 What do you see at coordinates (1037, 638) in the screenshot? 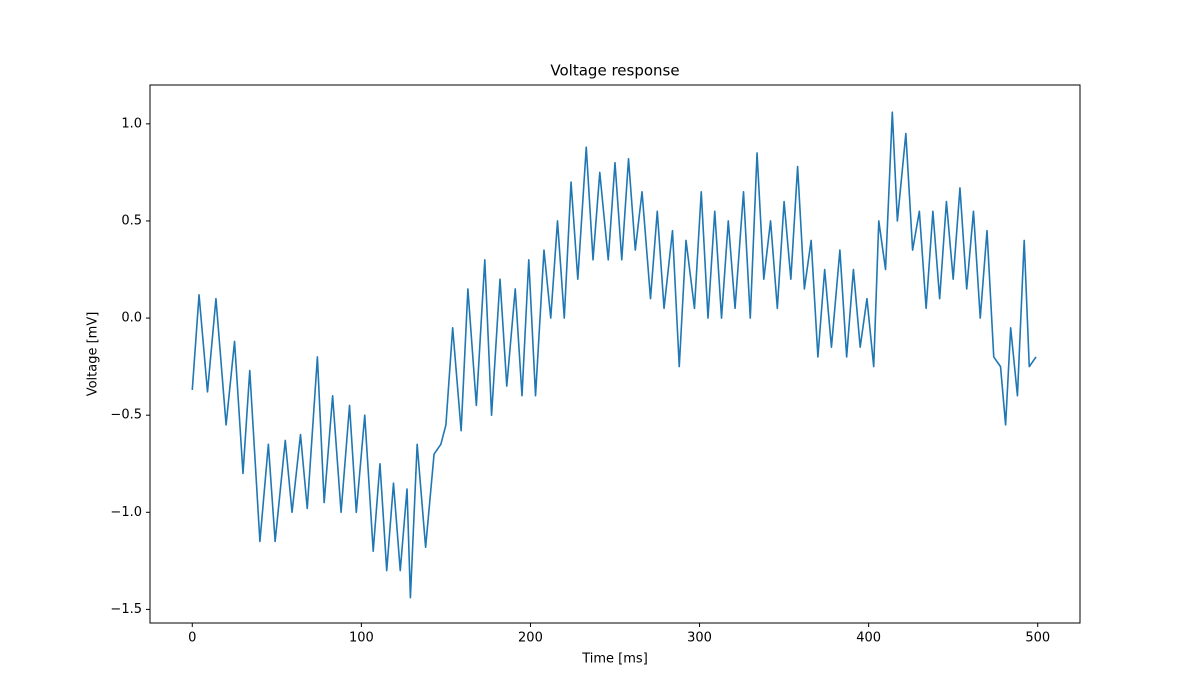
I see `x-tick-label: 500` at bounding box center [1037, 638].